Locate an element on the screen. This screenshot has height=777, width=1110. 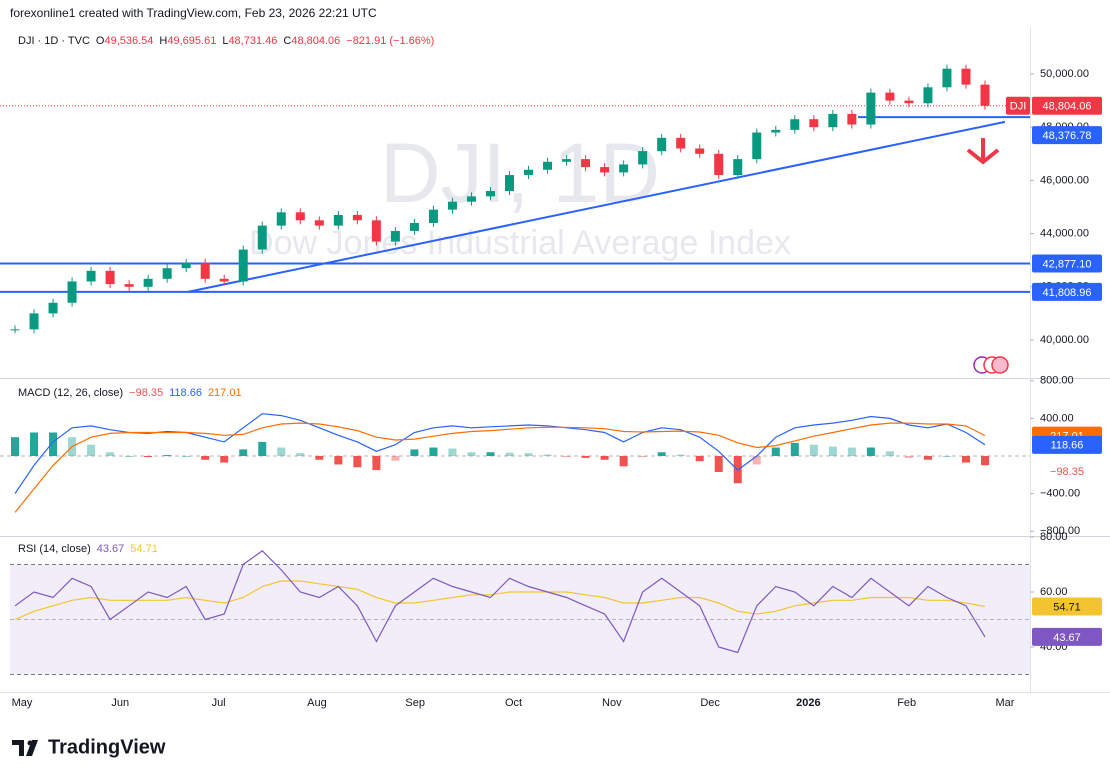
macd-value: 118.66 is located at coordinates (185, 393).